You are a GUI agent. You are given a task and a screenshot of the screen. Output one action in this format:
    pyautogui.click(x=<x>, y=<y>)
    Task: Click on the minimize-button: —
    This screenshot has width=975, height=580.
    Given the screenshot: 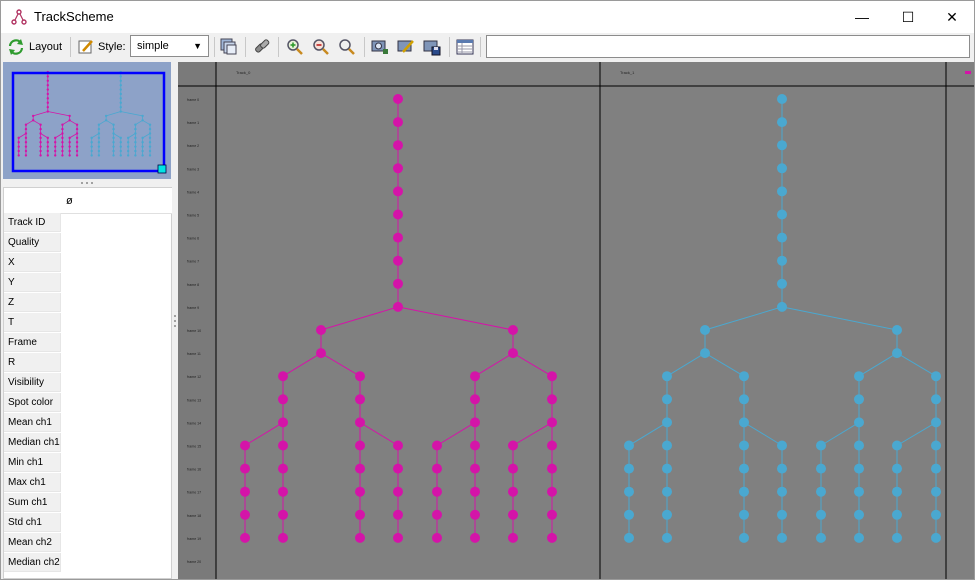 What is the action you would take?
    pyautogui.click(x=862, y=17)
    